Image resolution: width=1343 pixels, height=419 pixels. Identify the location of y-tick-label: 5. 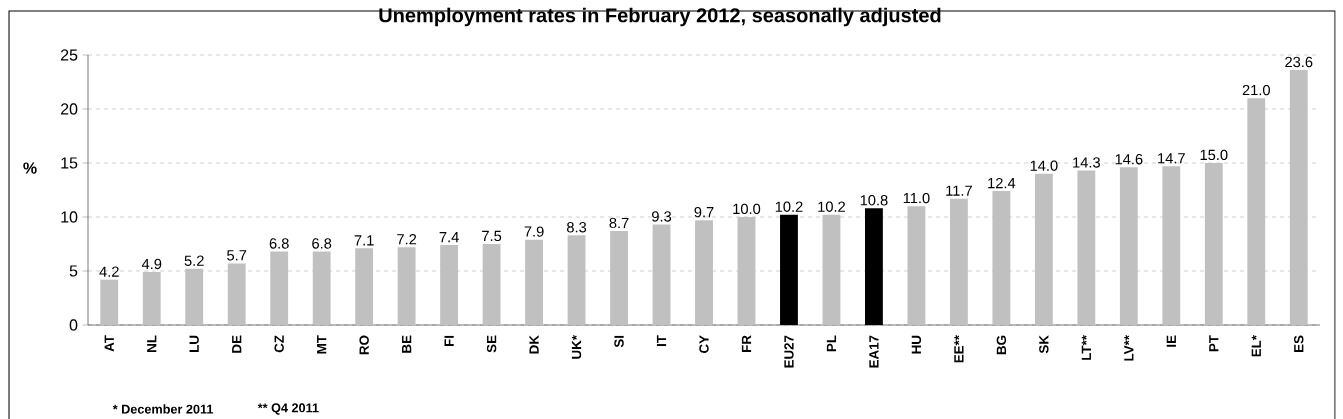
(73, 271).